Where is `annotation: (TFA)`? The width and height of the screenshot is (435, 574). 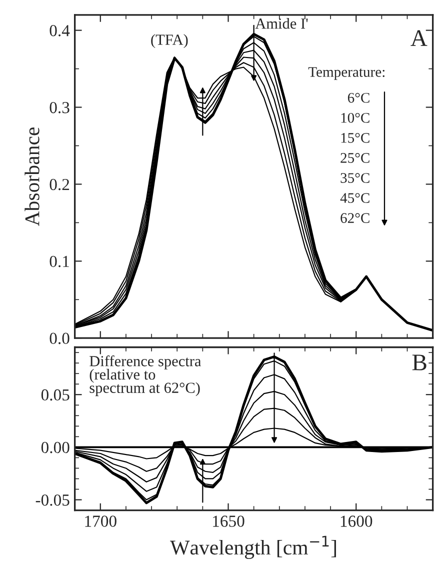
annotation: (TFA) is located at coordinates (169, 41).